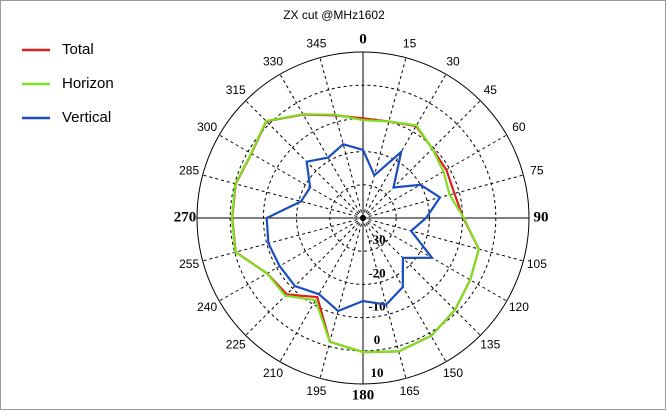 The image size is (666, 410). Describe the element at coordinates (88, 83) in the screenshot. I see `legend-label: Horizon` at that location.